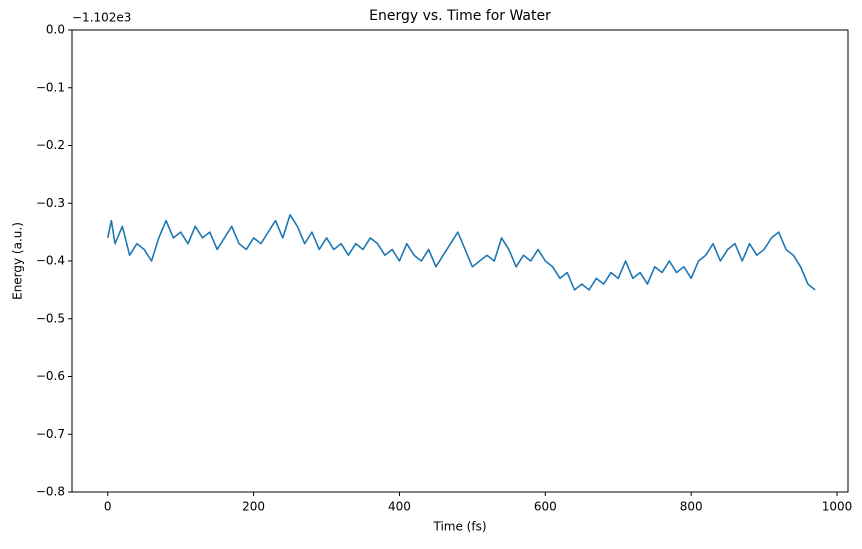 The image size is (862, 549). I want to click on x-tick-label: 0, so click(108, 507).